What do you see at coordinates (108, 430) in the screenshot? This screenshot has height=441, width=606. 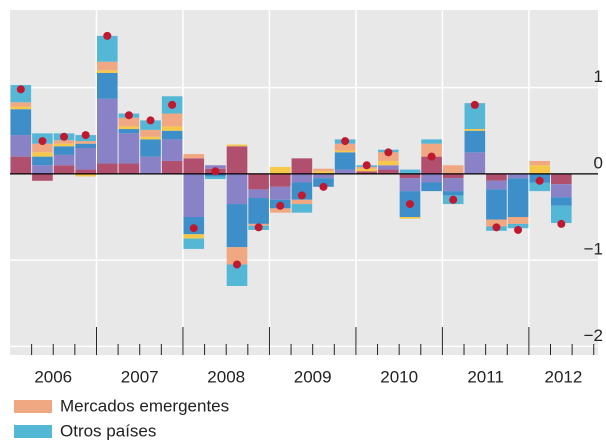 I see `legend-label: Otros países` at bounding box center [108, 430].